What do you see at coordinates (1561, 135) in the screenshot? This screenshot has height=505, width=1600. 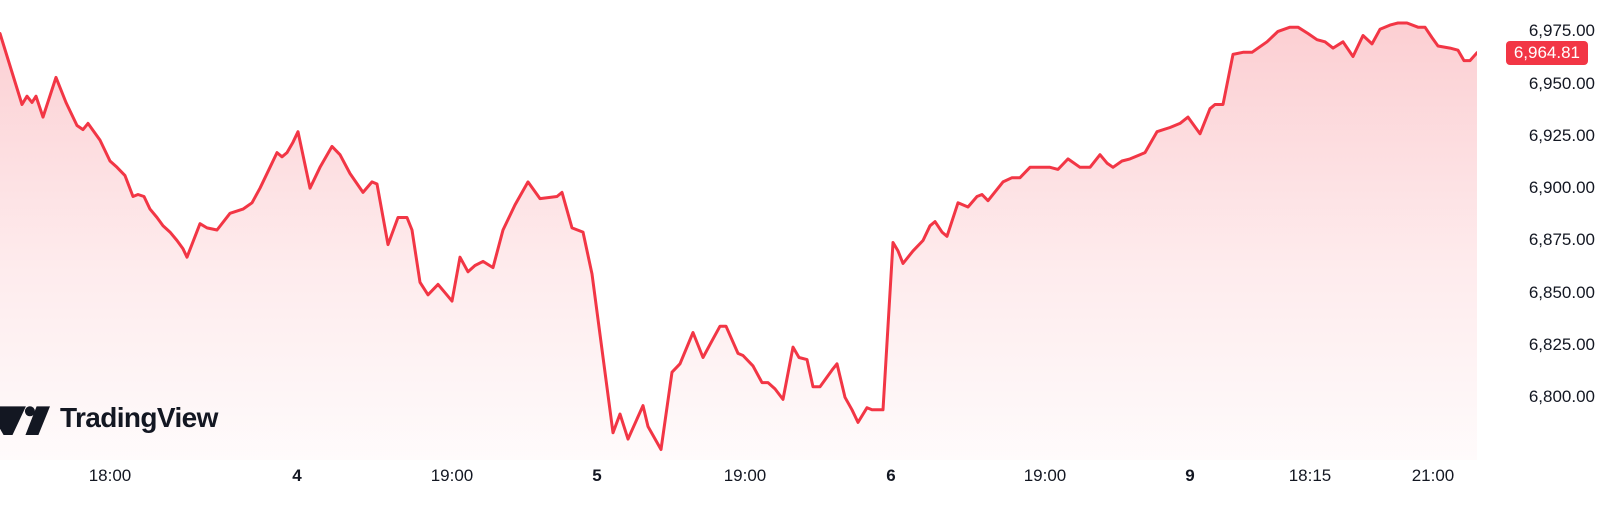 I see `price-axis-label: 6,925.00` at bounding box center [1561, 135].